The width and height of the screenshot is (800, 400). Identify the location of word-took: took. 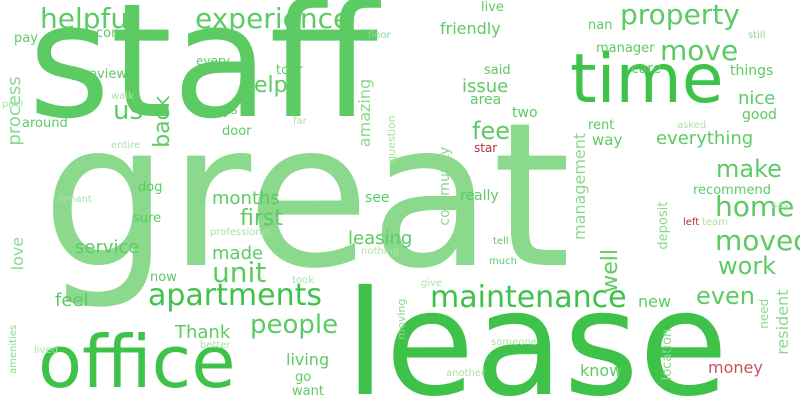
(303, 280).